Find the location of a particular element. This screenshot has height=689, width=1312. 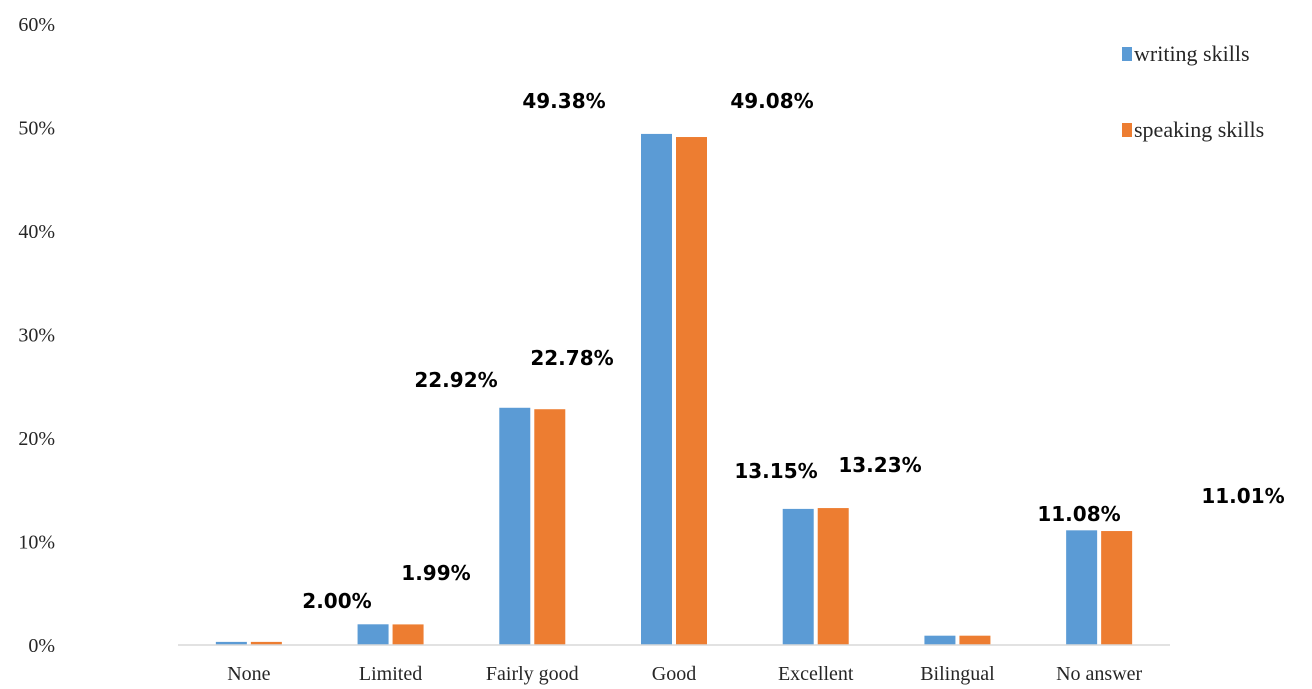

data-label: 1.99% is located at coordinates (435, 573).